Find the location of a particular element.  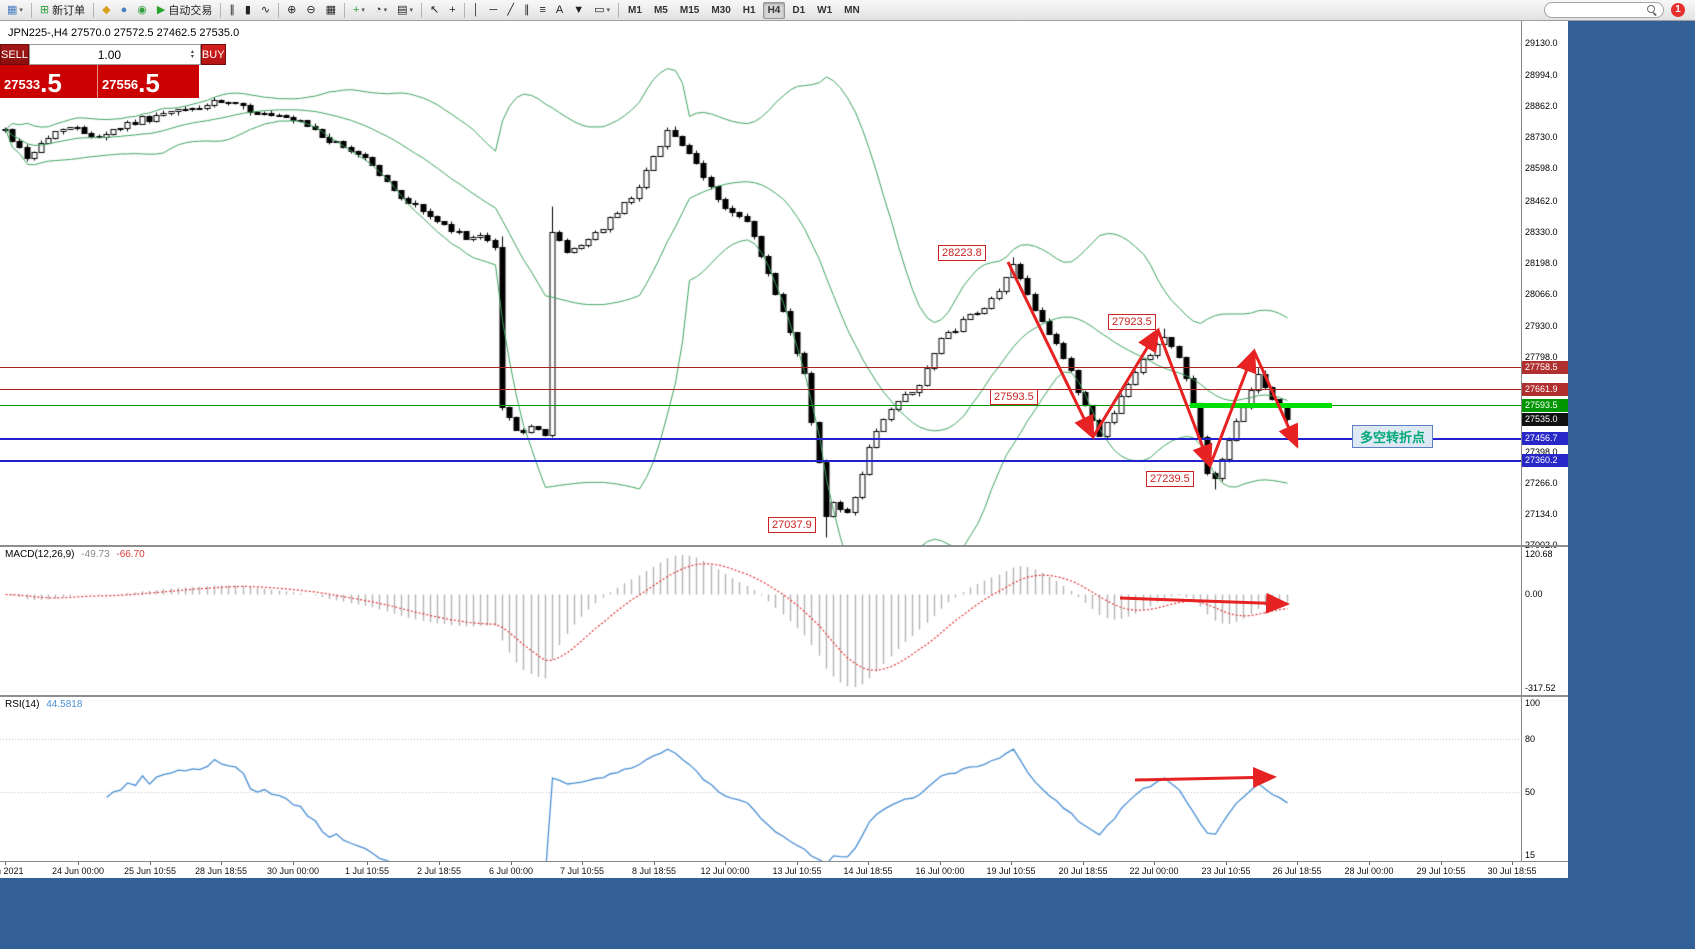

market-watch-button: ◆ is located at coordinates (106, 10).